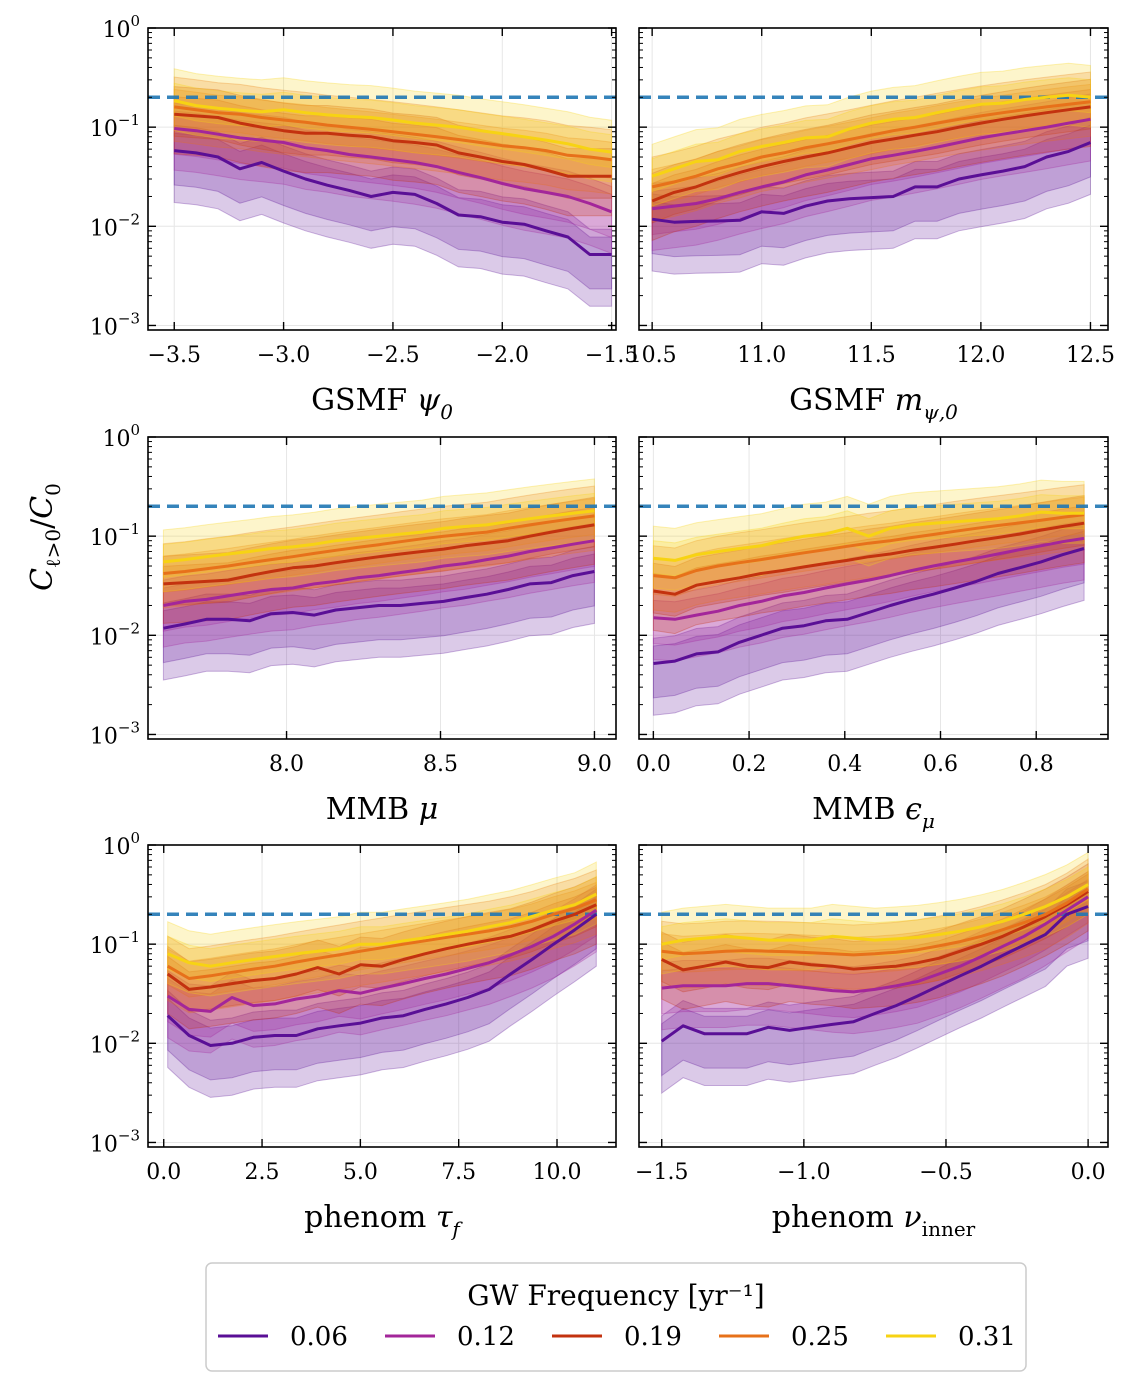 The width and height of the screenshot is (1139, 1391). I want to click on x-tick-label: −2.0, so click(502, 355).